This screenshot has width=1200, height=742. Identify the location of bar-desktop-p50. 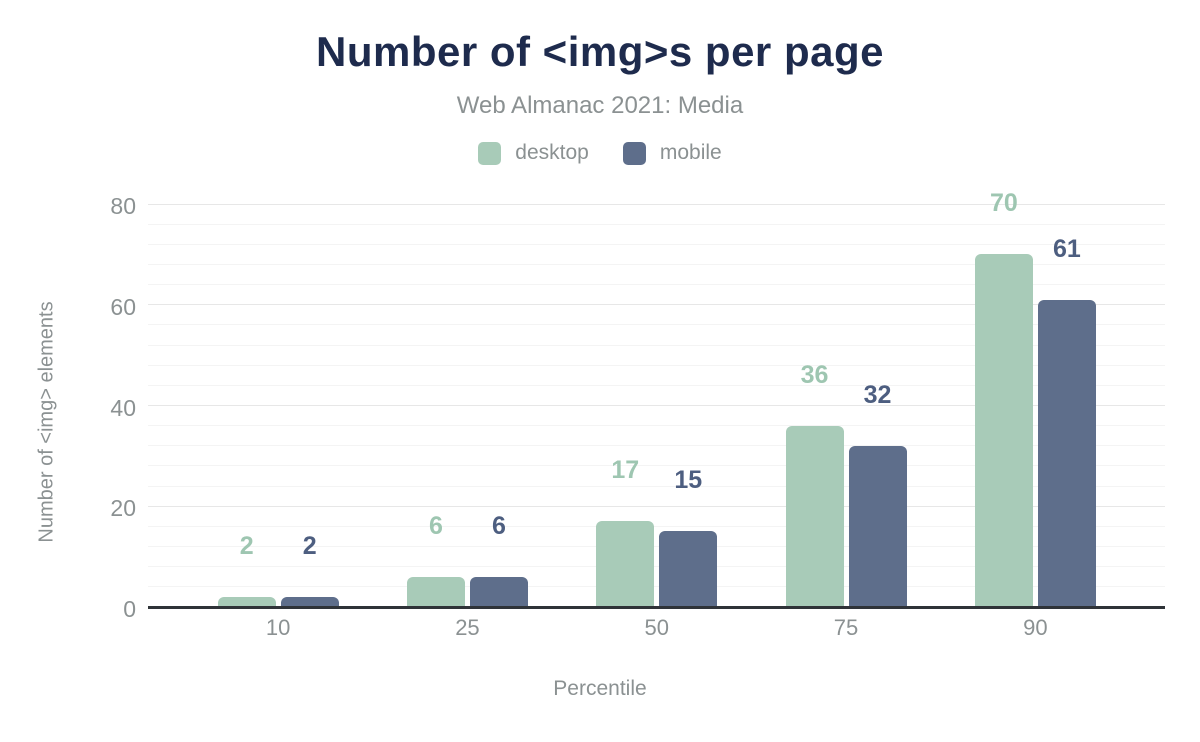
(625, 564).